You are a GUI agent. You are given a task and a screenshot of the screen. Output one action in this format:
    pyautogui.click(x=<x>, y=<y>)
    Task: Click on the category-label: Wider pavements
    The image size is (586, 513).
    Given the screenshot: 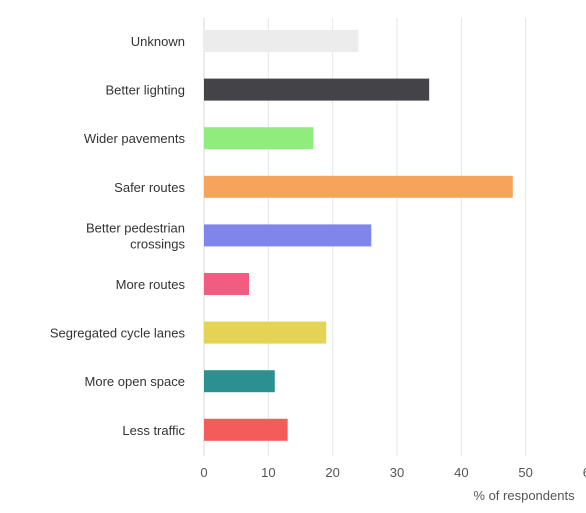 What is the action you would take?
    pyautogui.click(x=135, y=138)
    